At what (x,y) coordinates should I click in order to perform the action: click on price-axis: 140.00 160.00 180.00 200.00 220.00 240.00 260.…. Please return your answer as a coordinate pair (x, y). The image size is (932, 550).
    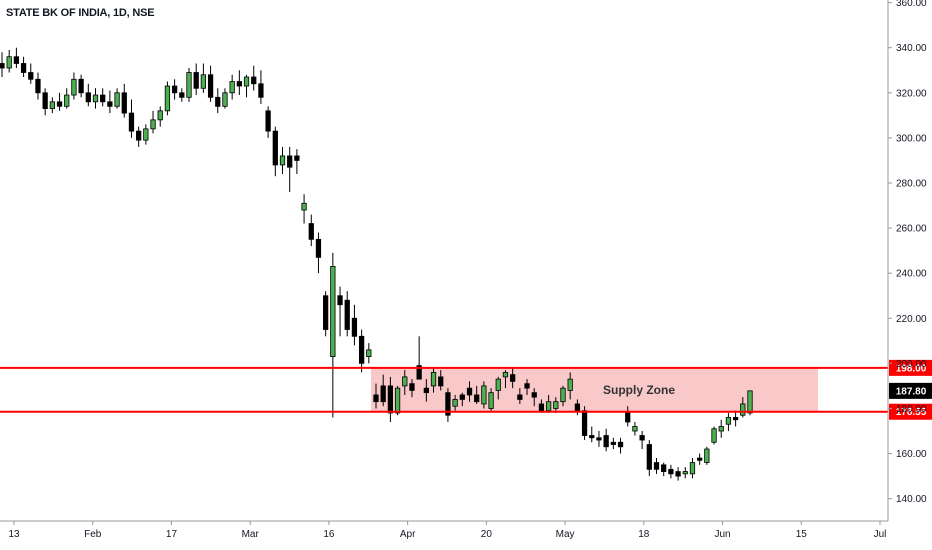
    Looking at the image, I should click on (907, 260).